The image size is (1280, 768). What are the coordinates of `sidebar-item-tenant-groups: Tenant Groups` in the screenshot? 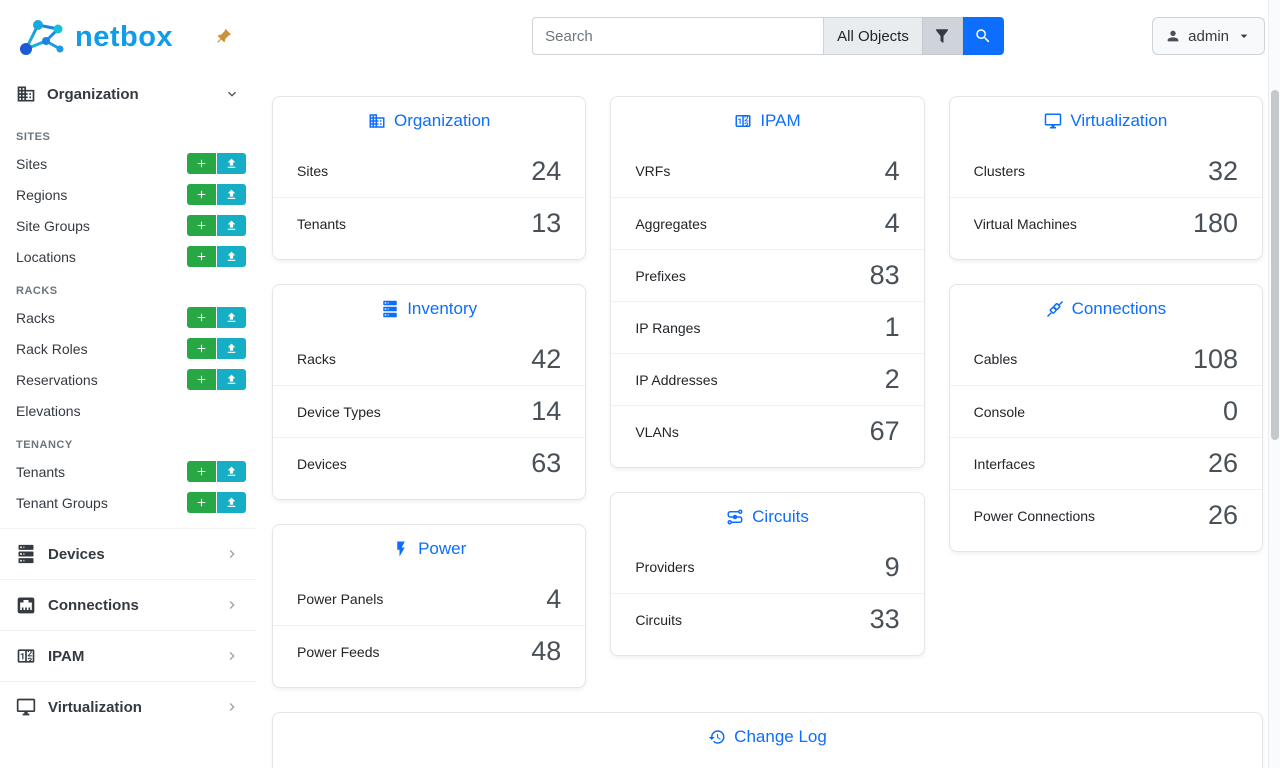 It's located at (128, 502).